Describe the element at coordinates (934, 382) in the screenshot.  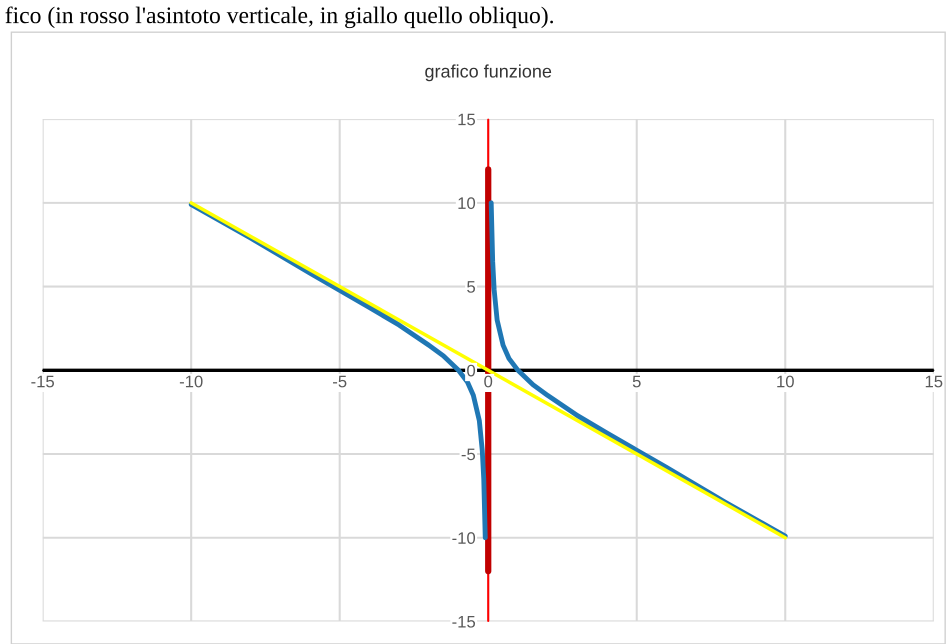
I see `x-tick-label: 15` at that location.